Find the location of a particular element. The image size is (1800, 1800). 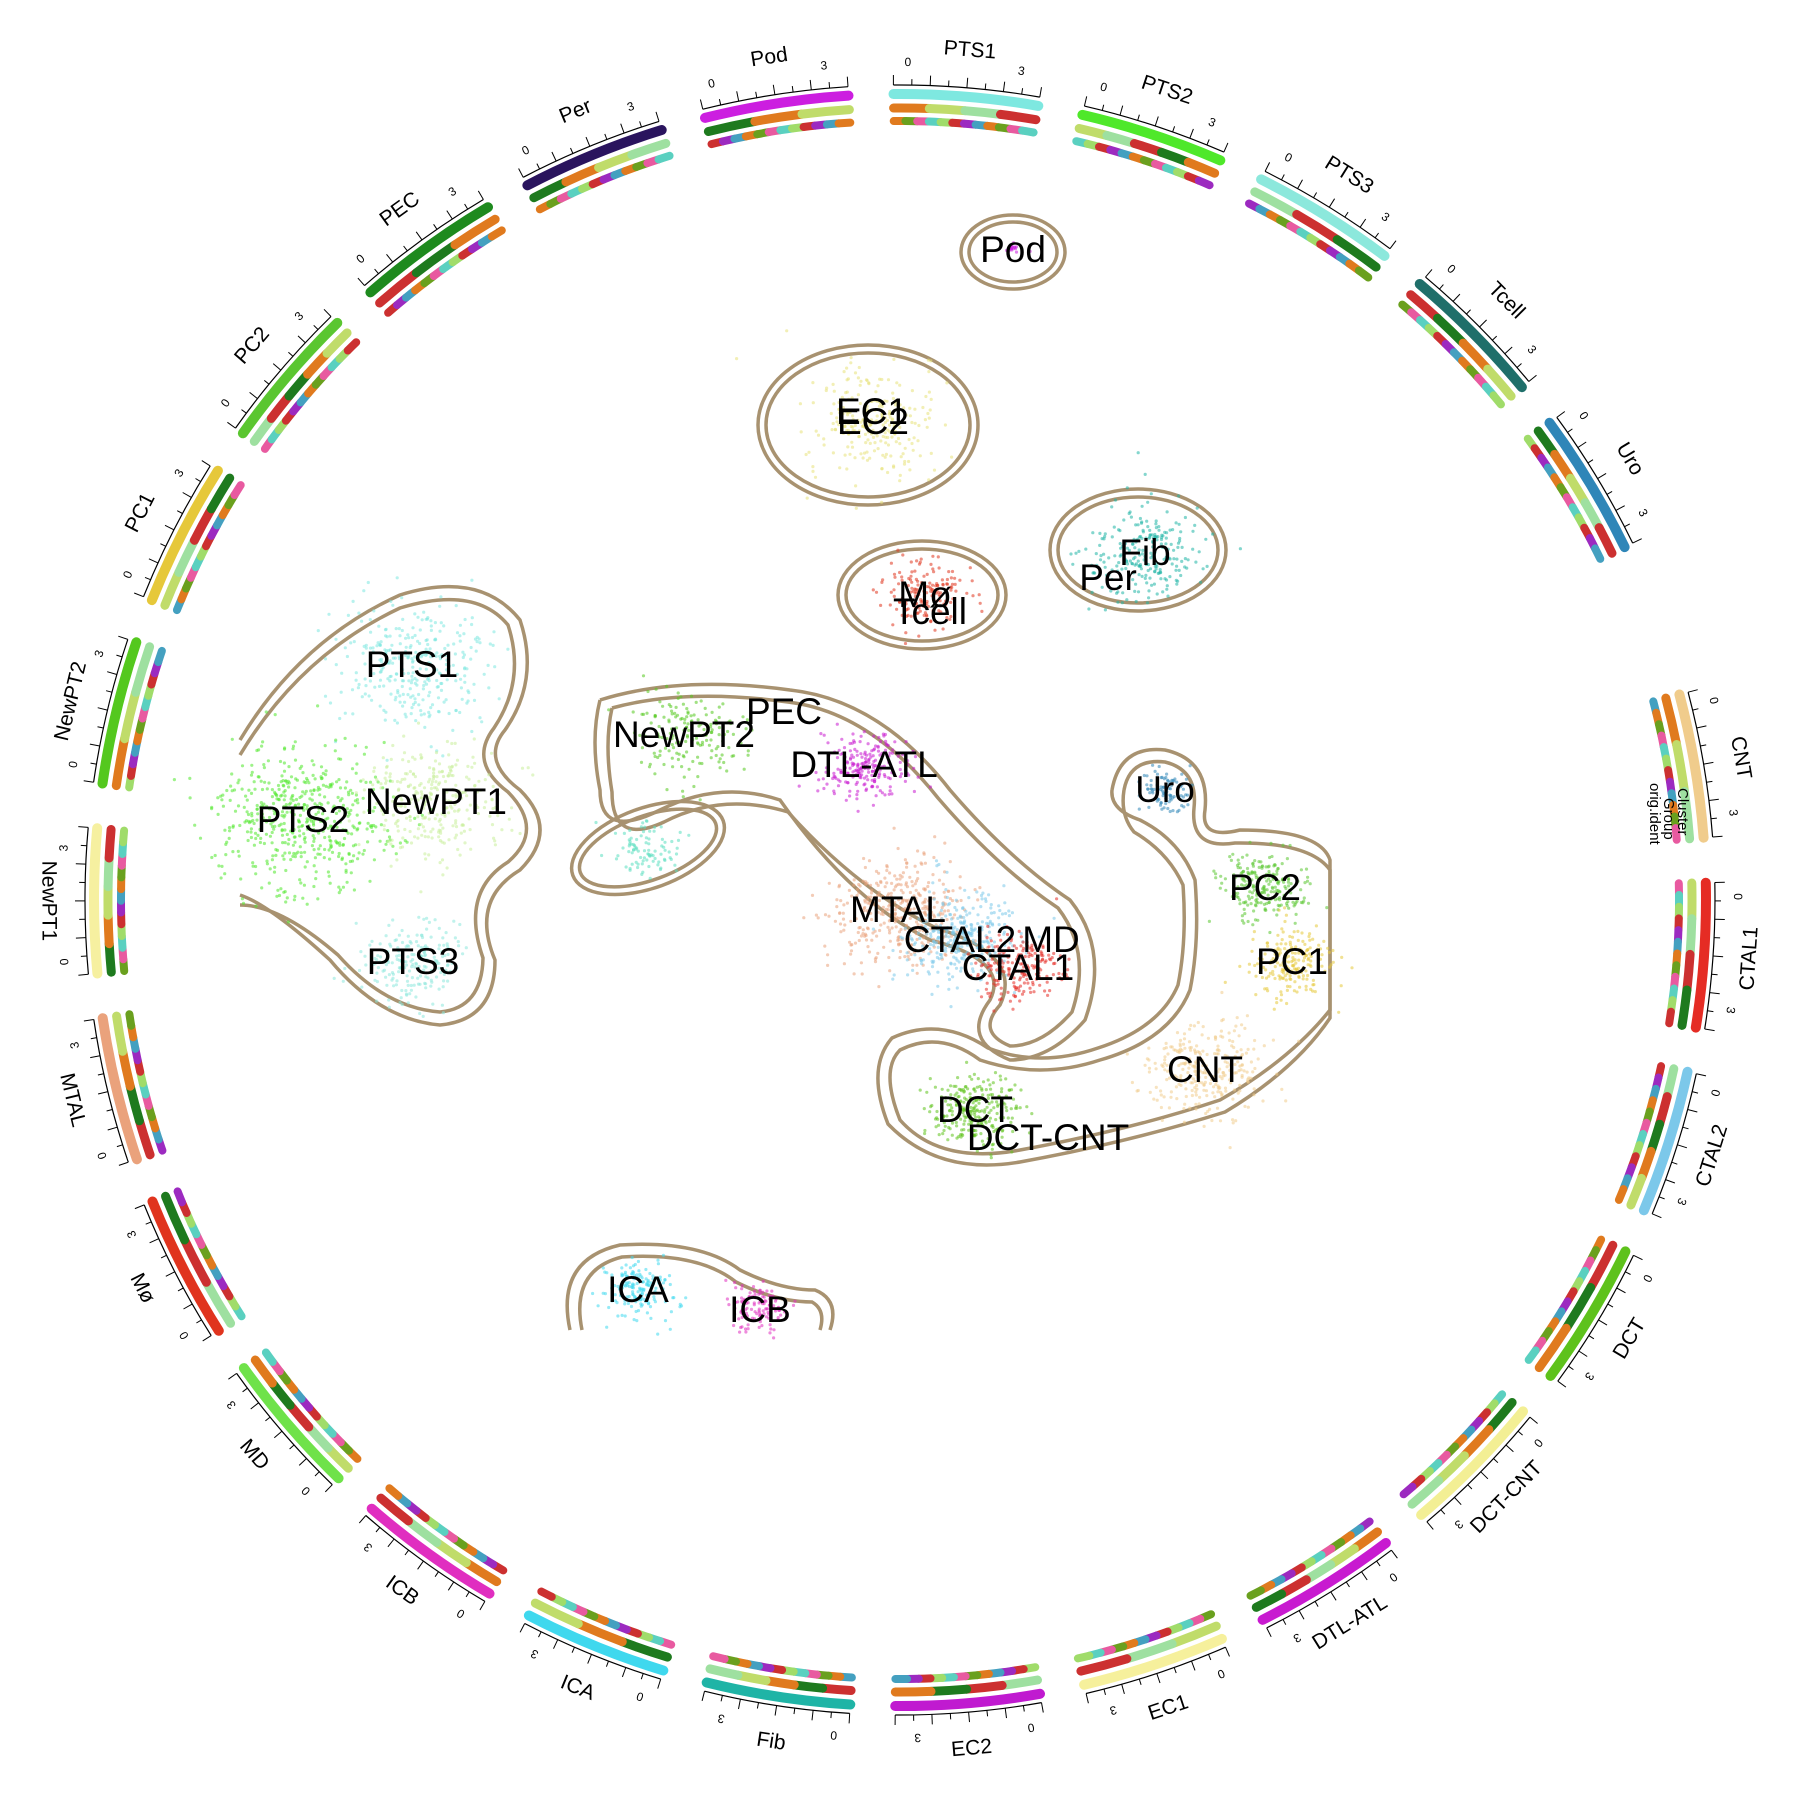

axis-tick-label: 3 is located at coordinates (1386, 216).